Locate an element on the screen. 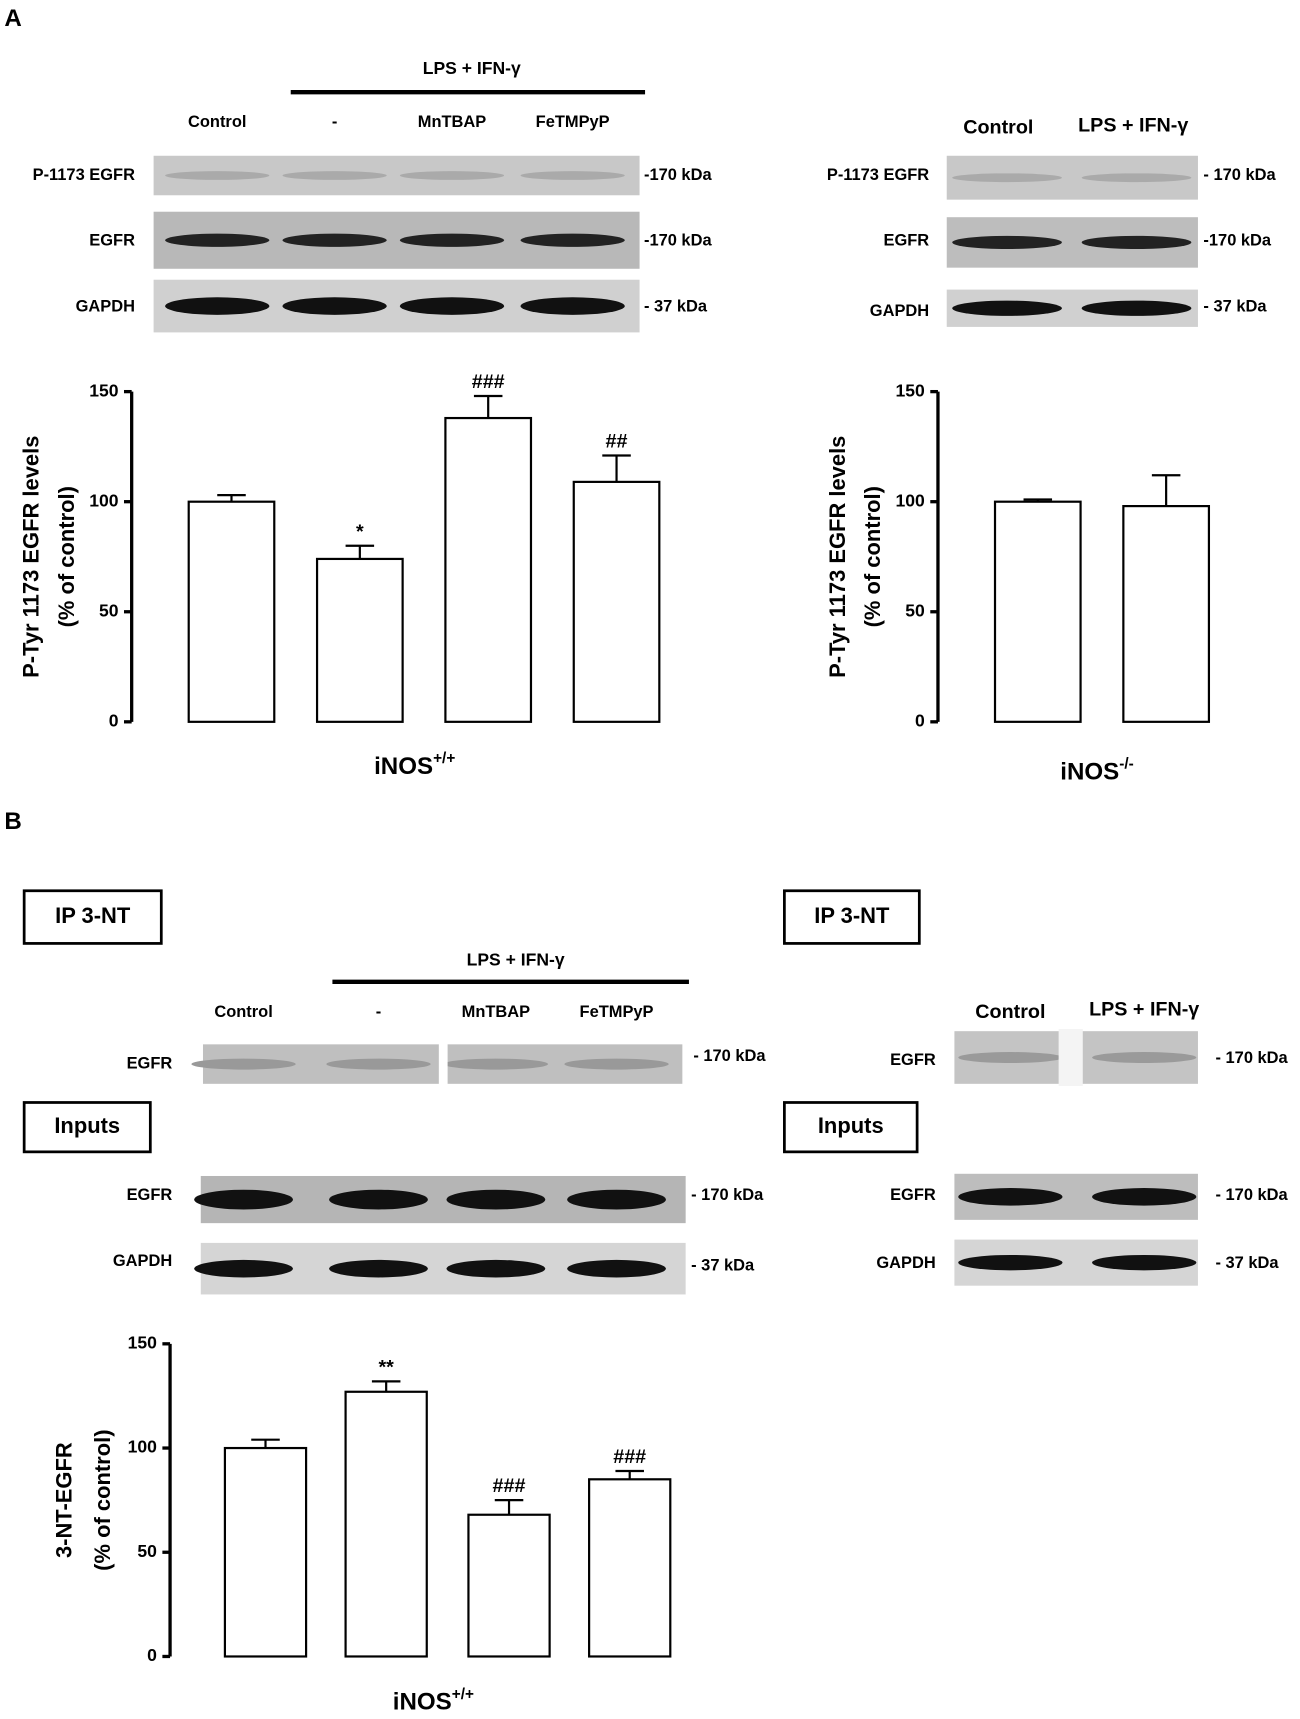 The image size is (1300, 1719). lane-label: - is located at coordinates (334, 122).